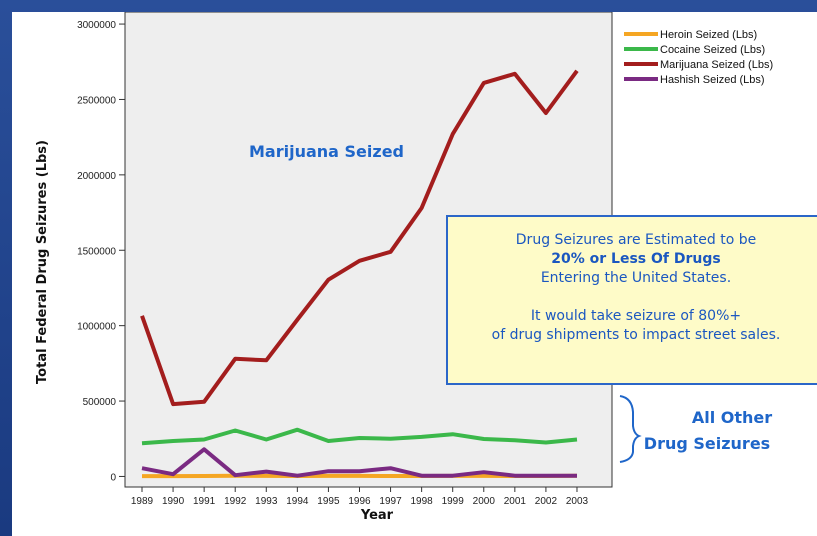 This screenshot has width=817, height=536. Describe the element at coordinates (42, 262) in the screenshot. I see `y-axis-title: Total Federal Drug Seizures (Lbs)` at that location.